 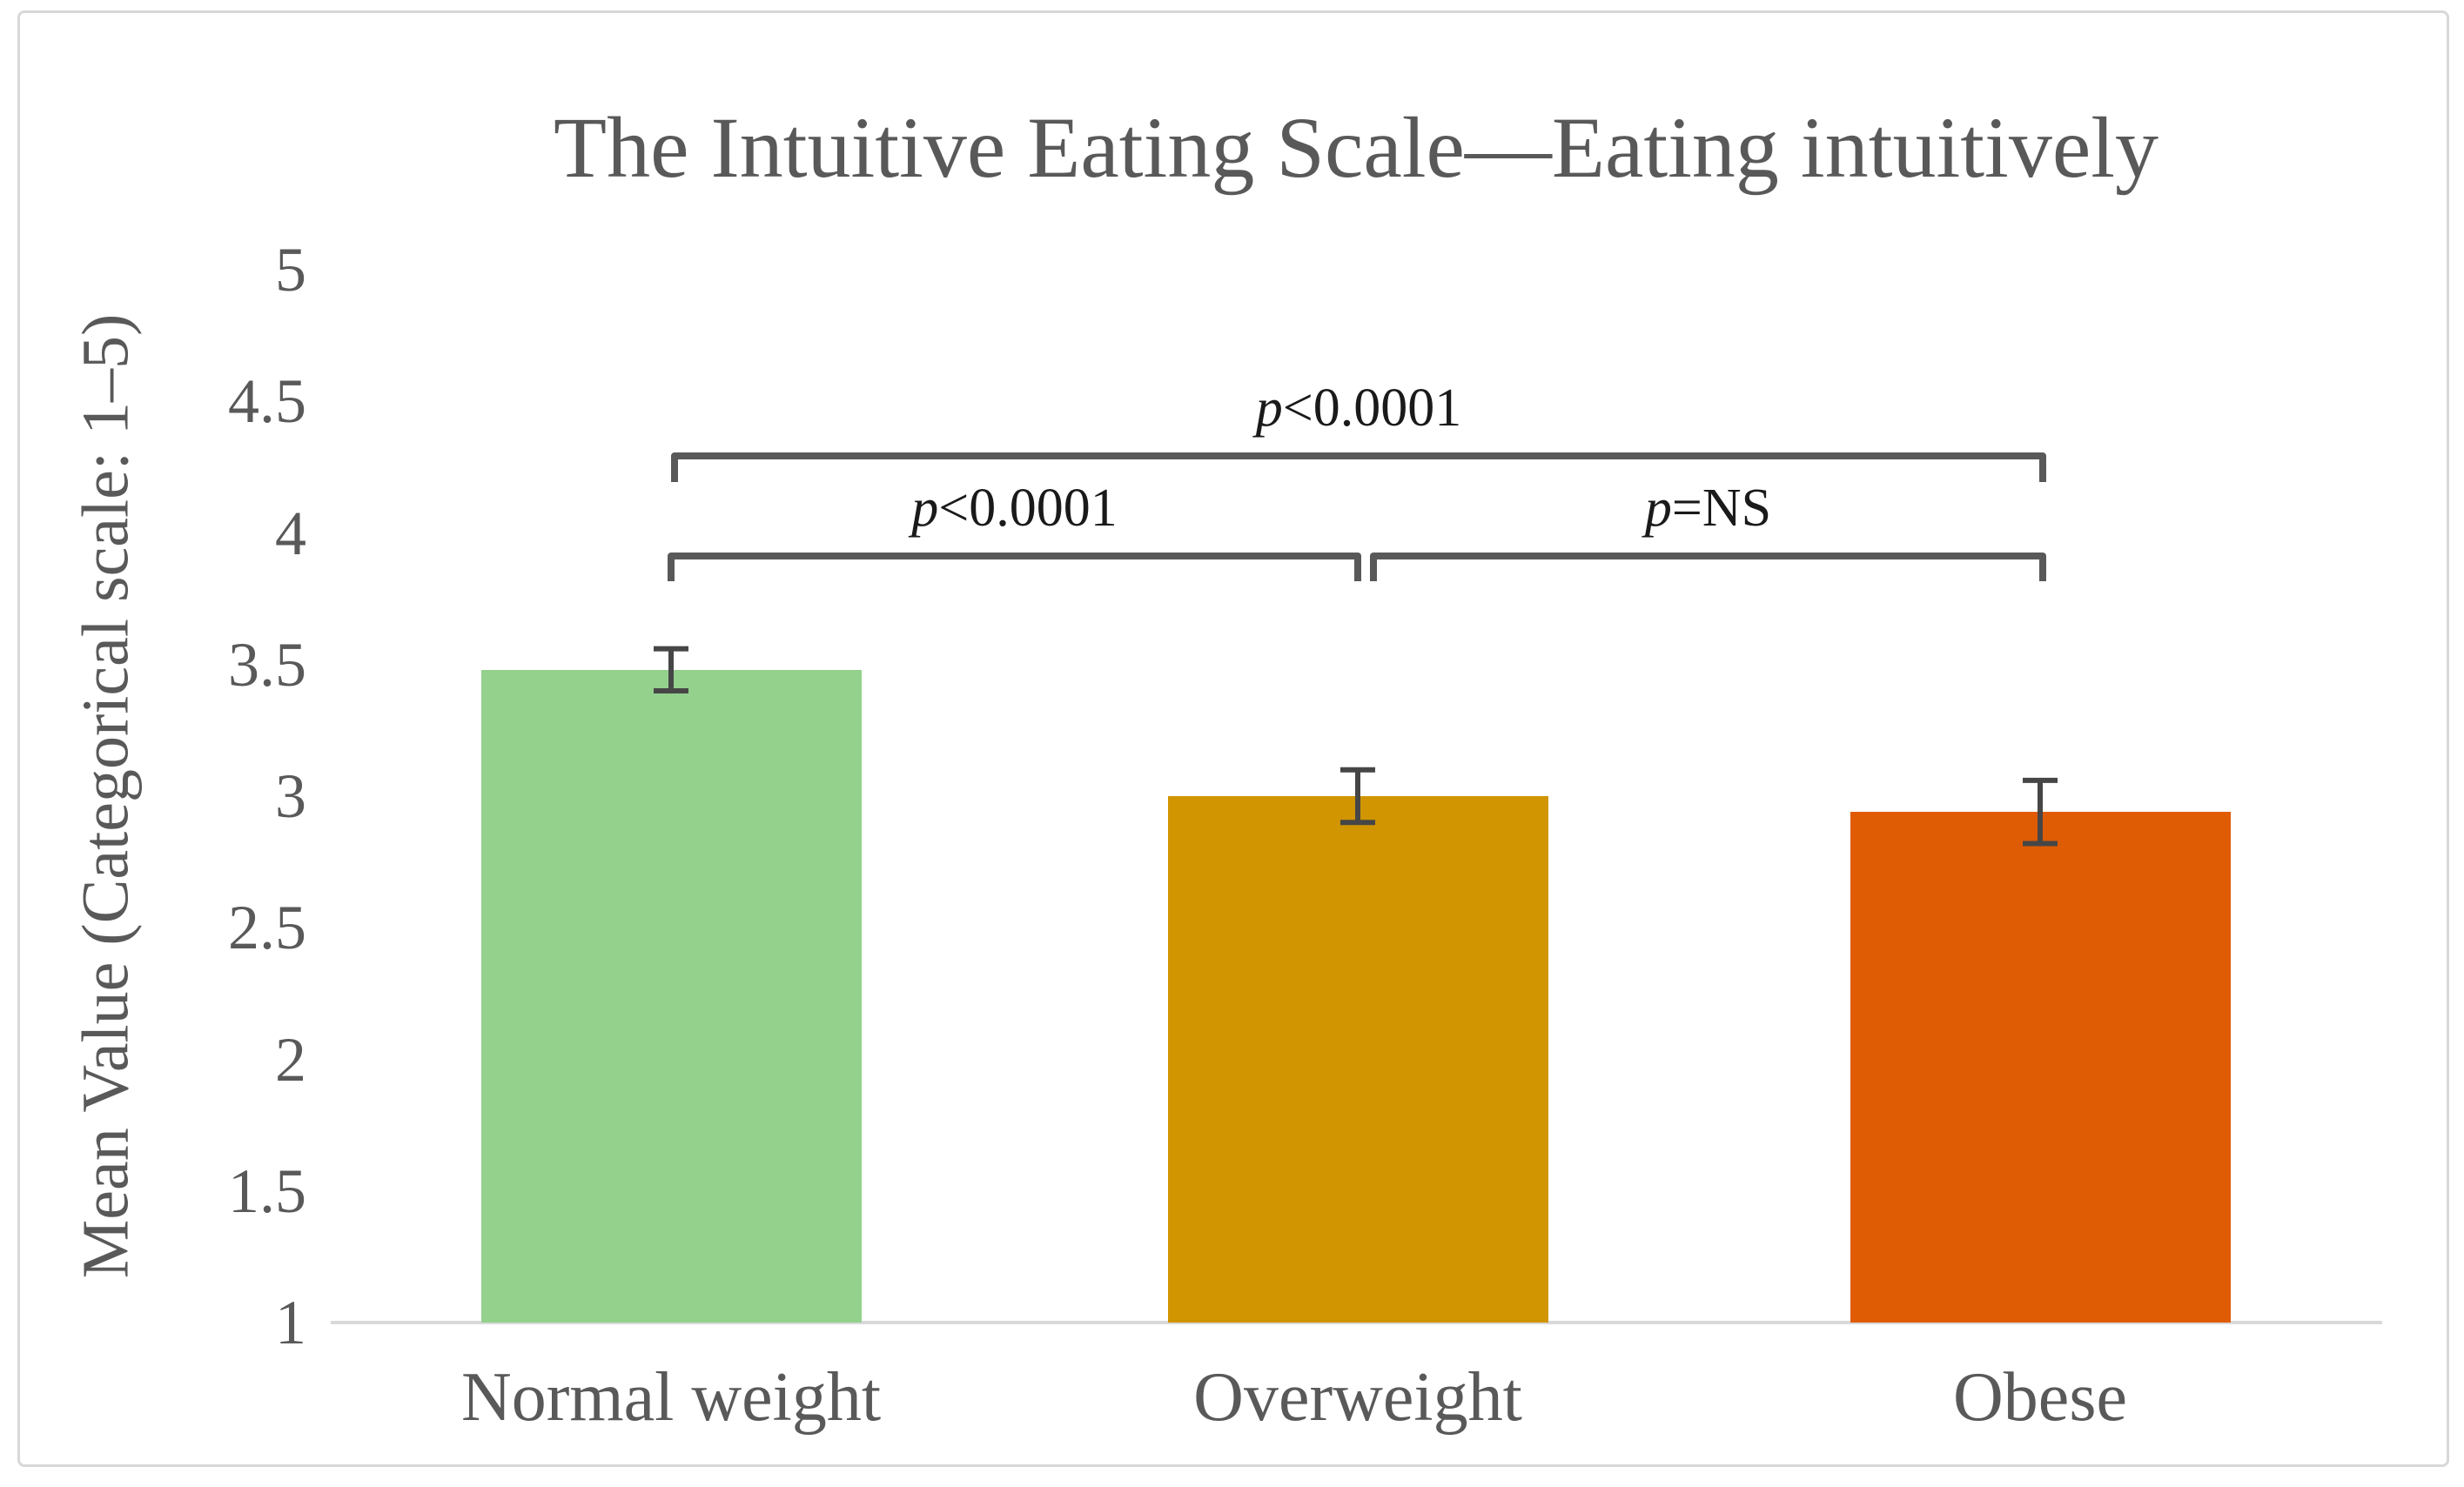 I want to click on x-category-label-normal-weight: Normal weight, so click(x=671, y=1397).